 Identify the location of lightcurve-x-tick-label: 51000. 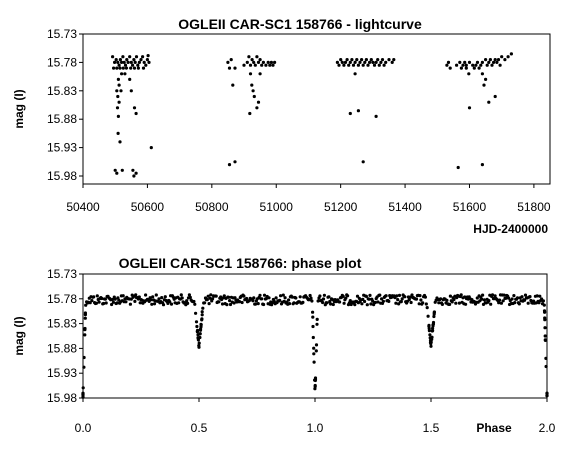
(277, 207).